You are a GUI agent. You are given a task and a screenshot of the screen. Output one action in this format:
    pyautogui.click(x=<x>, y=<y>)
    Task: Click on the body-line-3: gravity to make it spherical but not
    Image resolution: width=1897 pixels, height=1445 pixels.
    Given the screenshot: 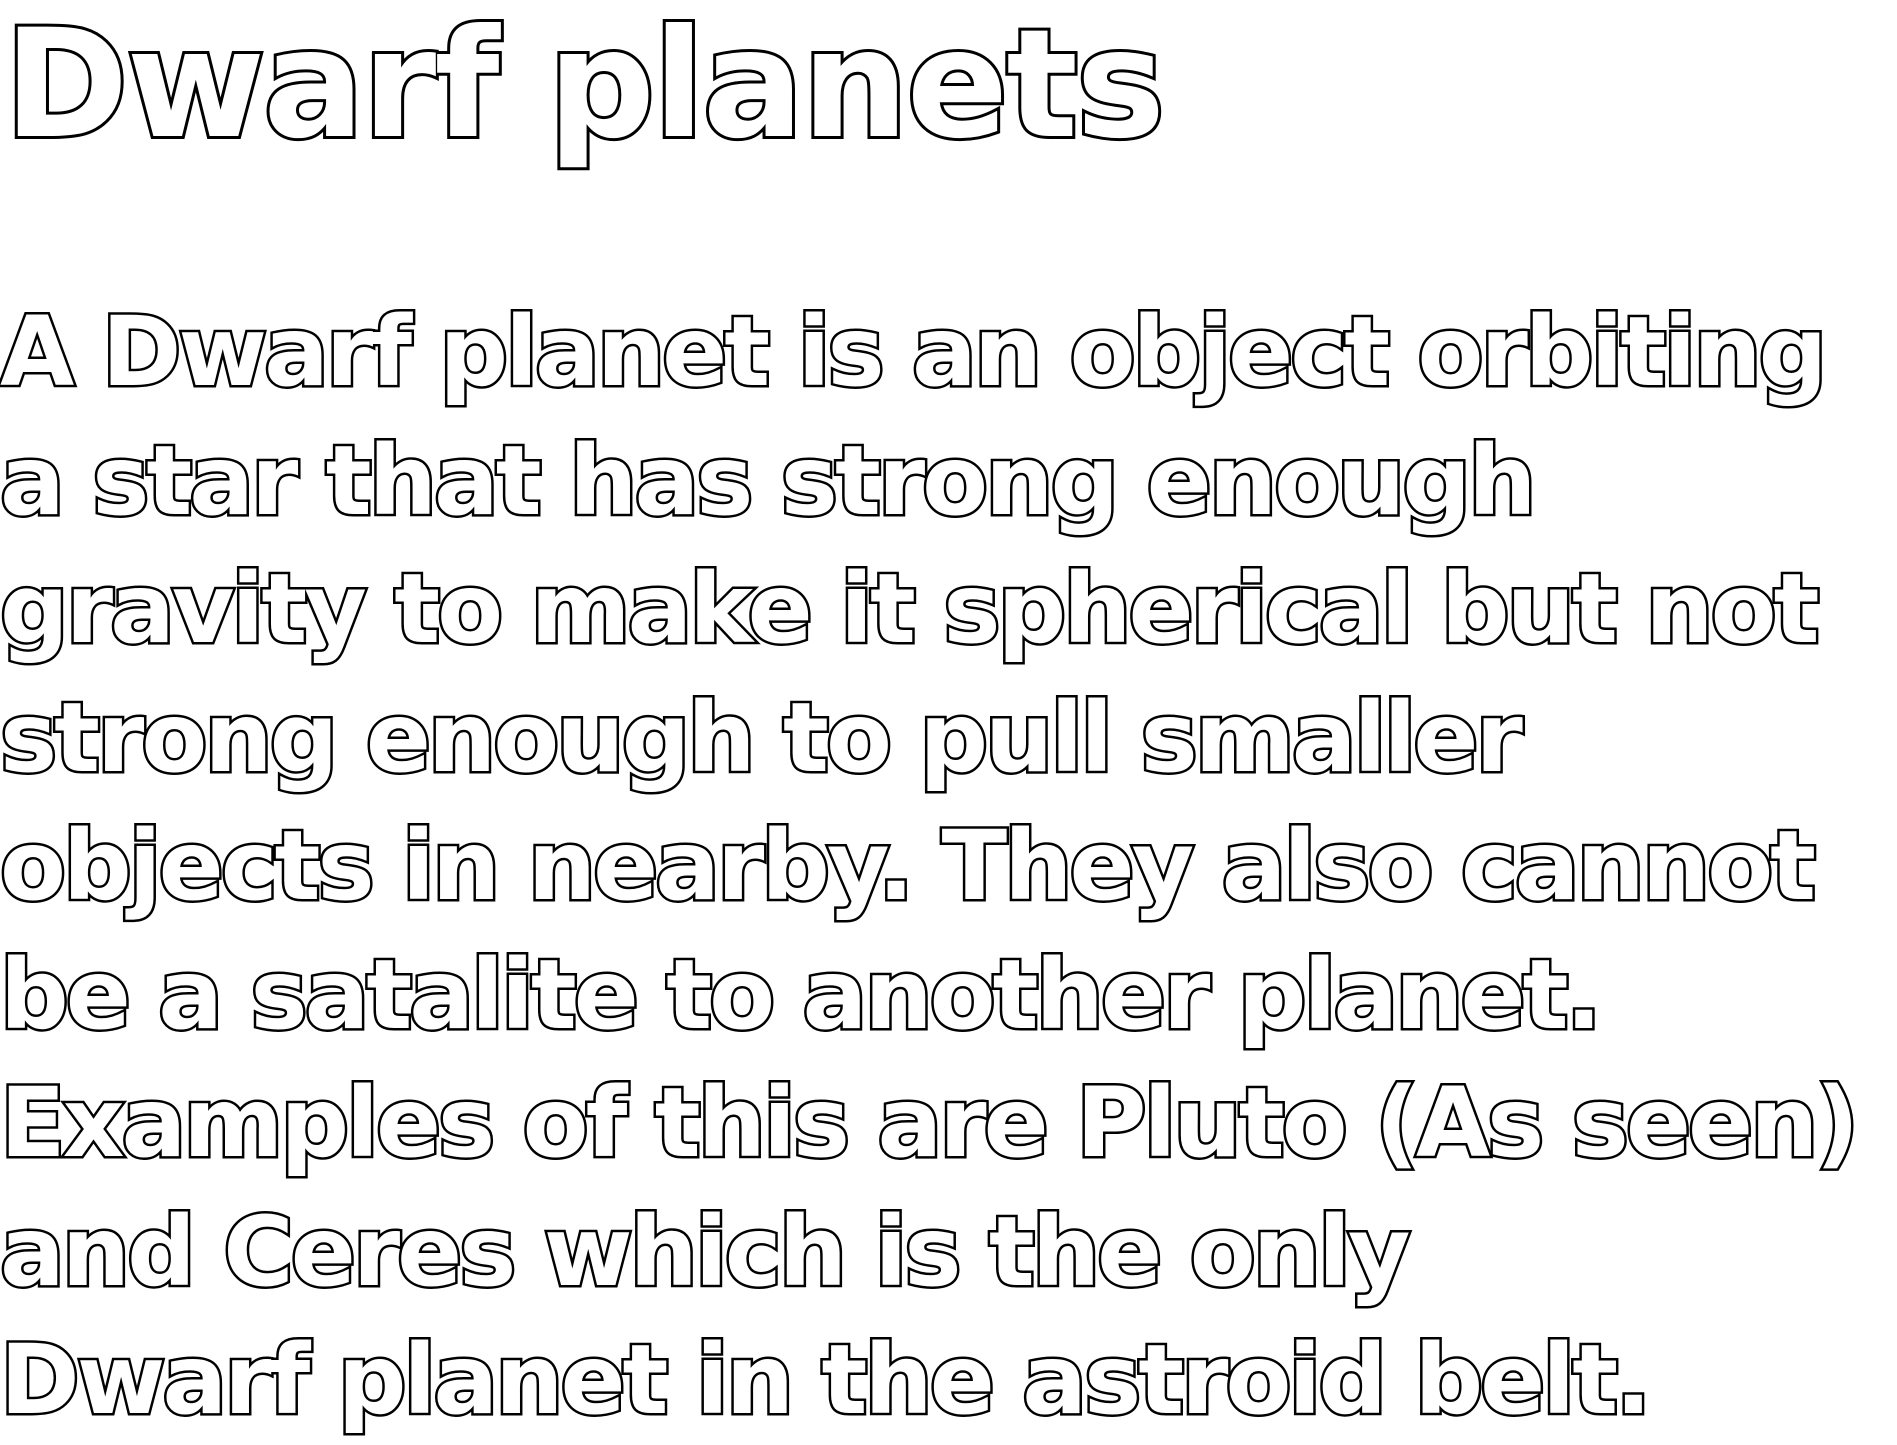 What is the action you would take?
    pyautogui.click(x=911, y=609)
    